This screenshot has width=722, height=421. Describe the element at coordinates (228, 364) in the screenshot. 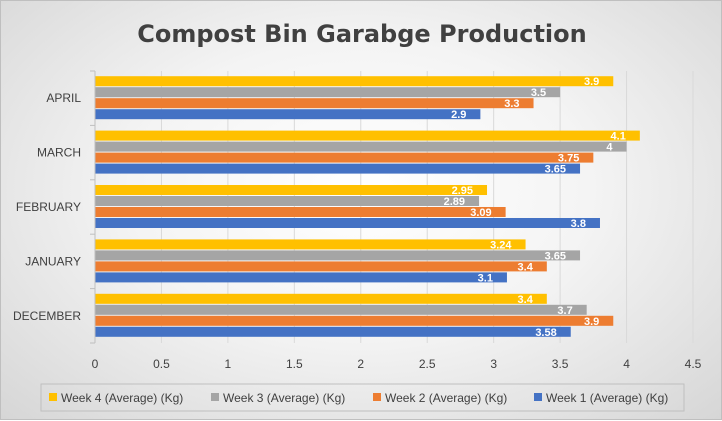

I see `x-tick-label: 1` at that location.